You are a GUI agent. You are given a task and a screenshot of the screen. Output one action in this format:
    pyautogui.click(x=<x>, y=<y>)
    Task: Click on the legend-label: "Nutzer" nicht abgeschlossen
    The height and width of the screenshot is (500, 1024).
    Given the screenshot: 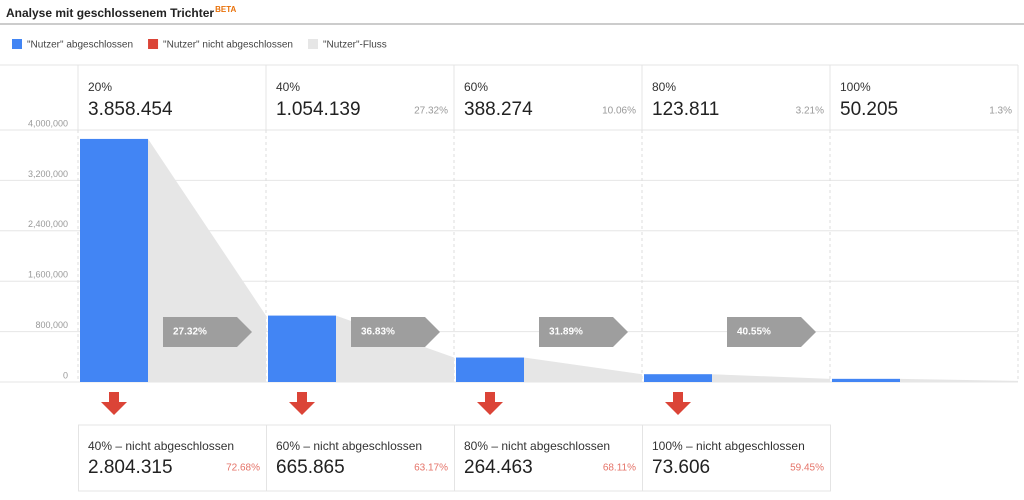 What is the action you would take?
    pyautogui.click(x=228, y=45)
    